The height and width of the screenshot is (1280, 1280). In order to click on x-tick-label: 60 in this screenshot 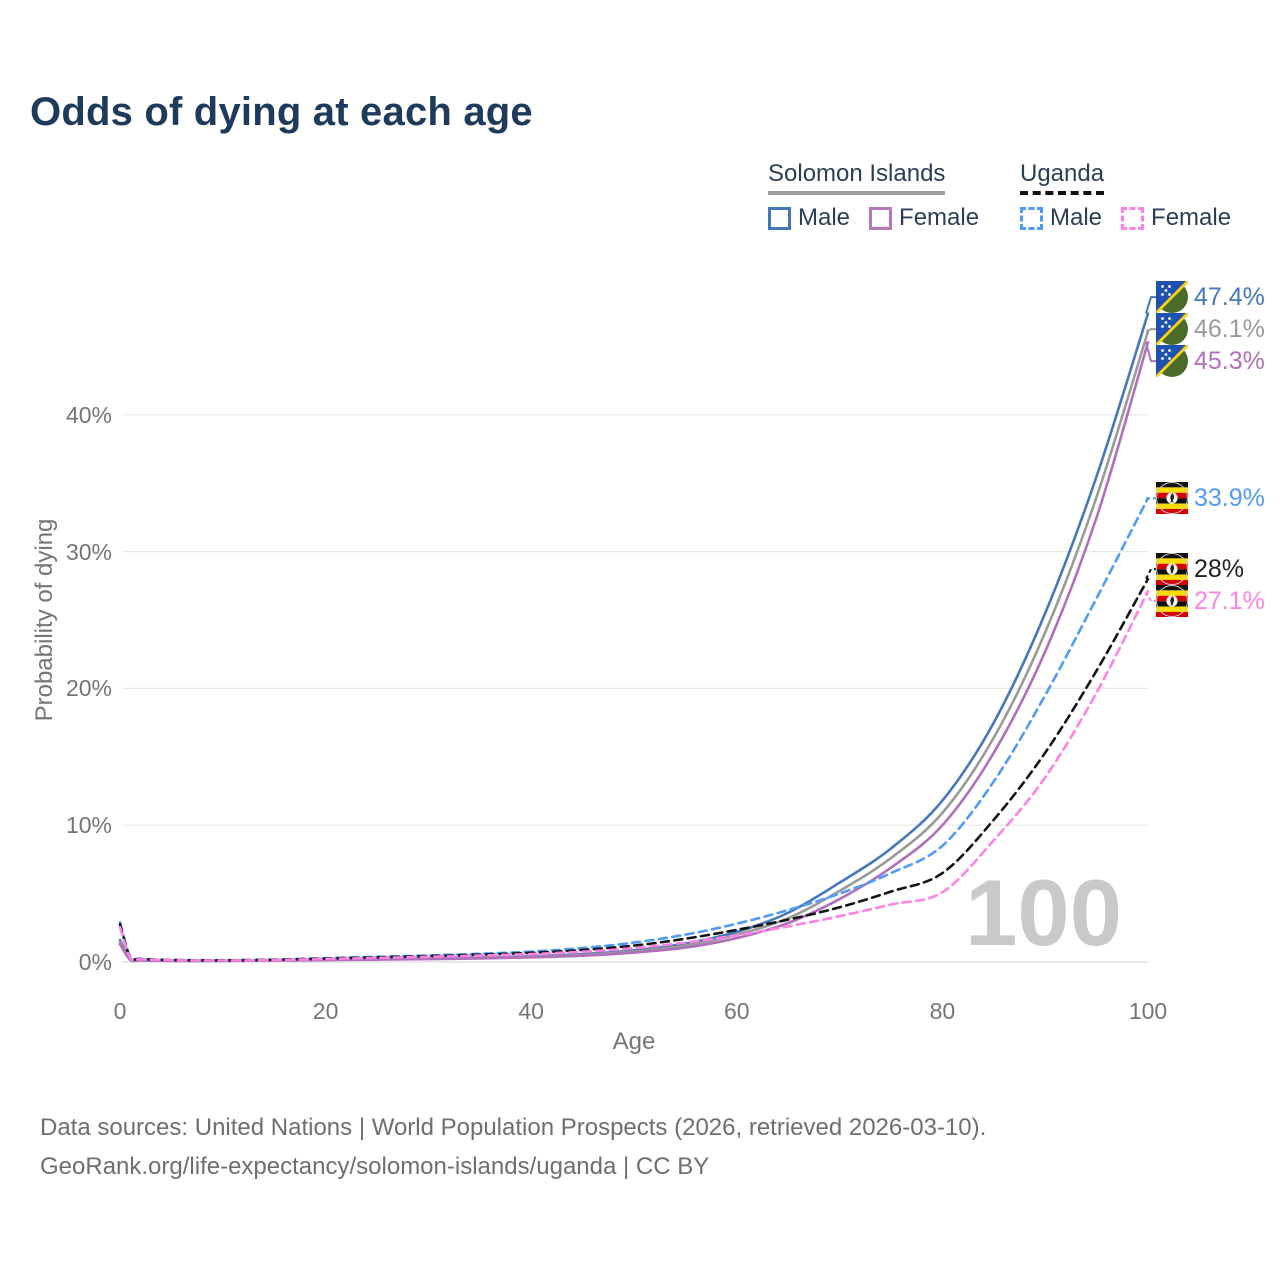, I will do `click(737, 1011)`.